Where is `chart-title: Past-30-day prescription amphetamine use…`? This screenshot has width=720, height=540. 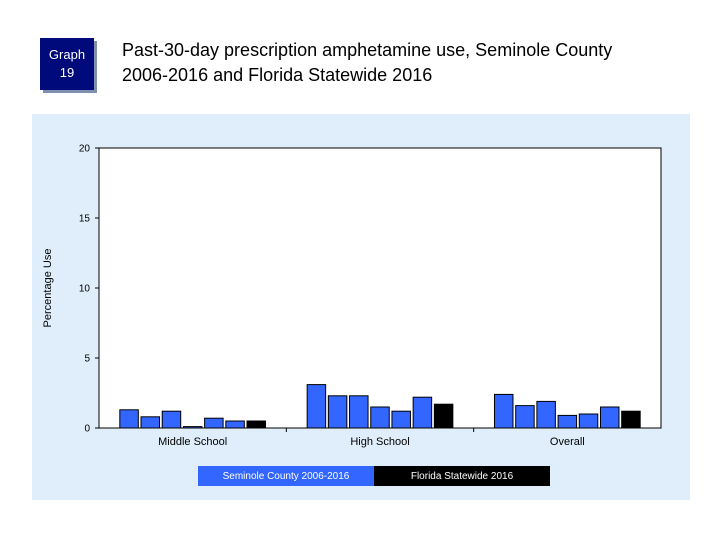 chart-title: Past-30-day prescription amphetamine use… is located at coordinates (412, 63).